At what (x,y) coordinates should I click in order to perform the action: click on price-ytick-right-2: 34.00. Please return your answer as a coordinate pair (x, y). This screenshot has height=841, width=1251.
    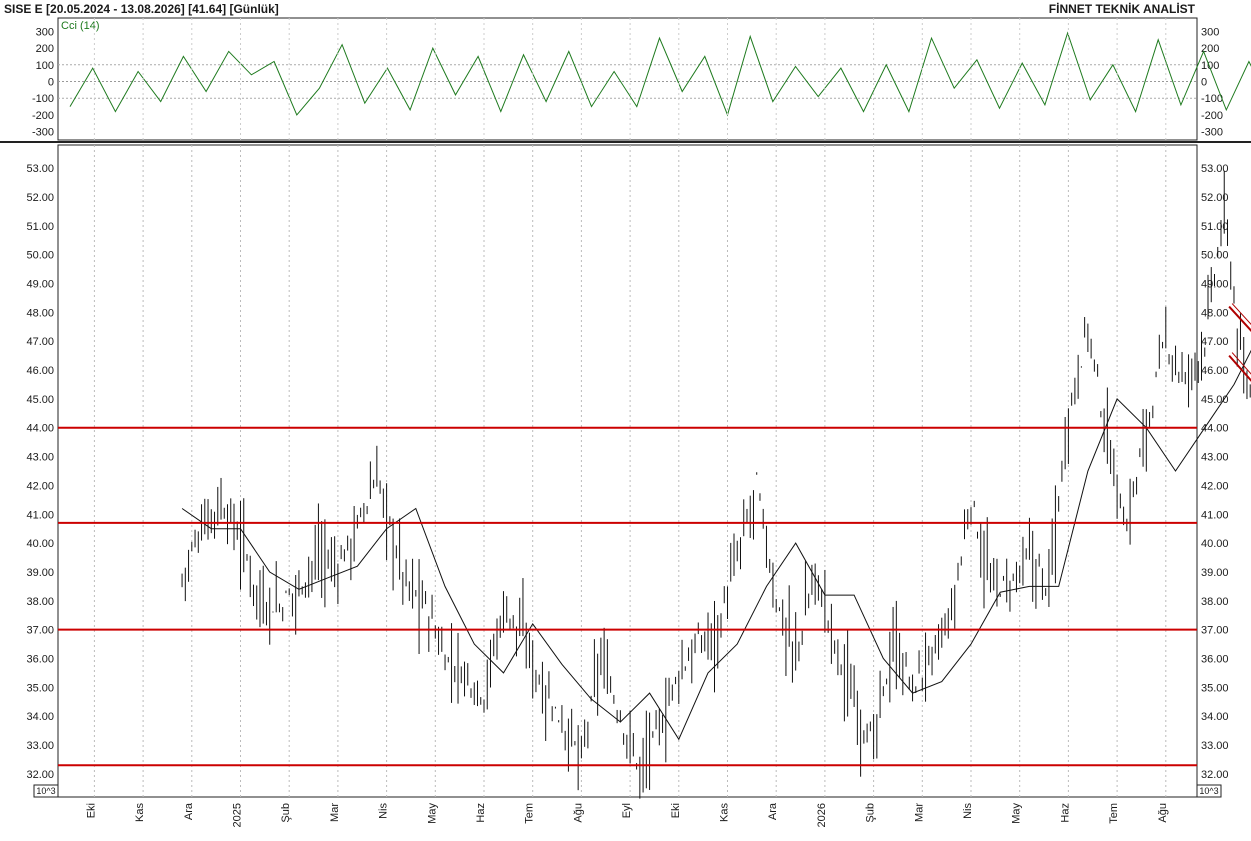
    Looking at the image, I should click on (1215, 717).